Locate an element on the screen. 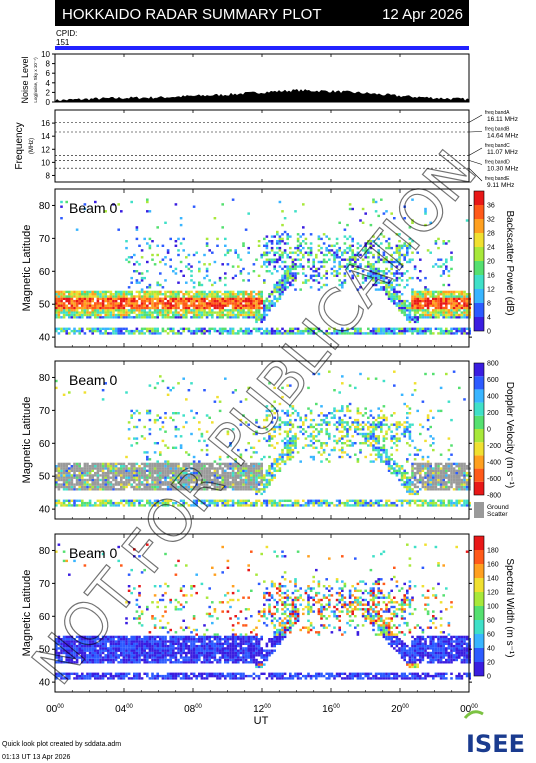 This screenshot has width=536, height=763. colorbar-tick-label: 400 is located at coordinates (493, 397).